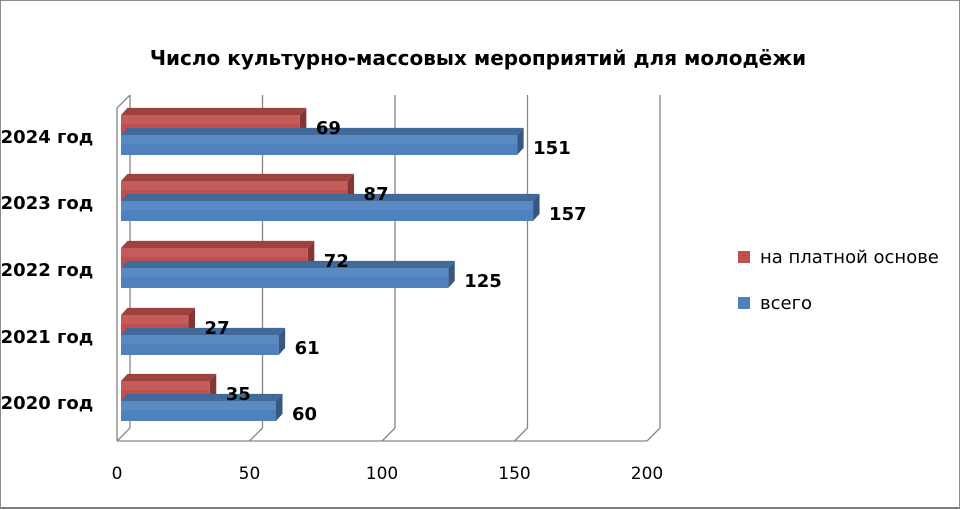 This screenshot has width=960, height=510. Describe the element at coordinates (304, 414) in the screenshot. I see `data-label: 60` at that location.